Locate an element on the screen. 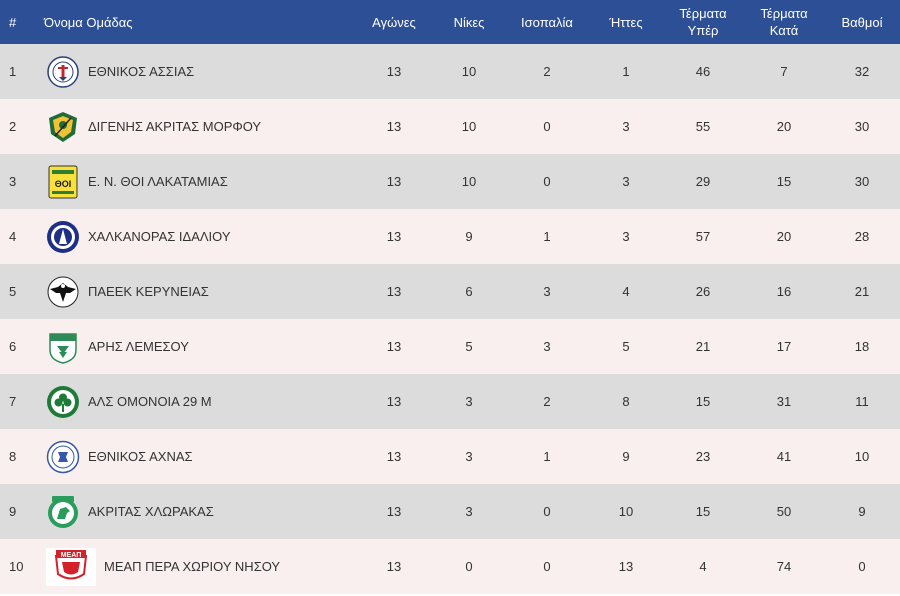  header-goals-against-line1: Τέρματα is located at coordinates (784, 13).